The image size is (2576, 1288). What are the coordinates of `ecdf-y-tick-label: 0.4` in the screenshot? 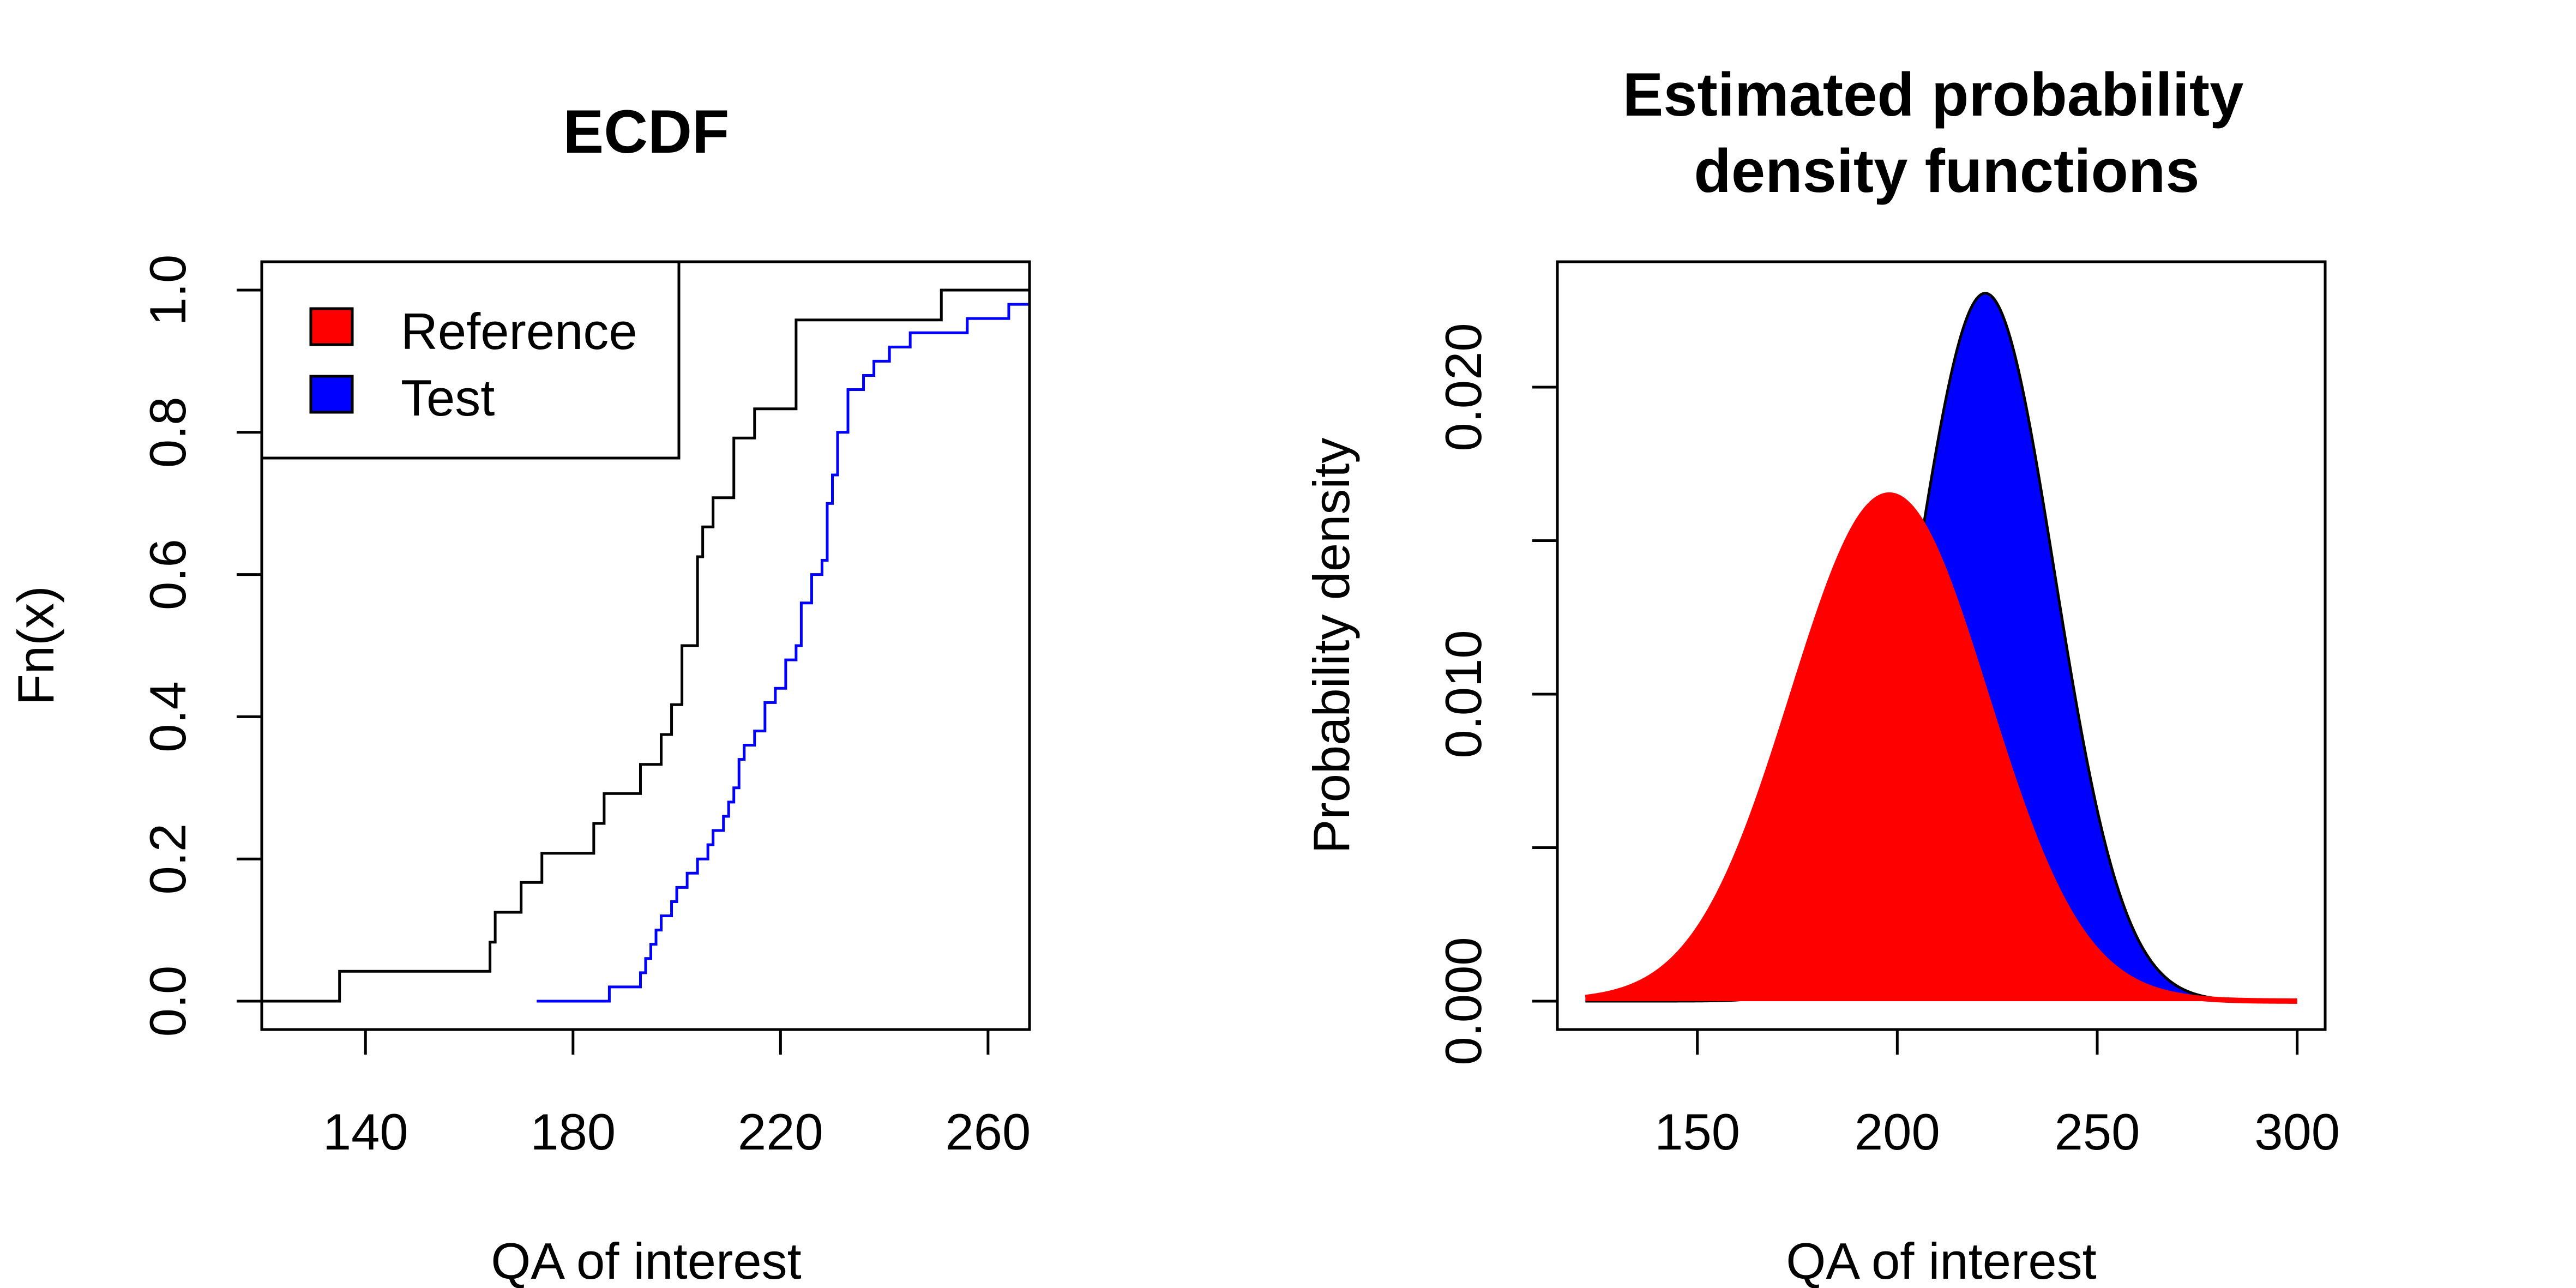 It's located at (167, 717).